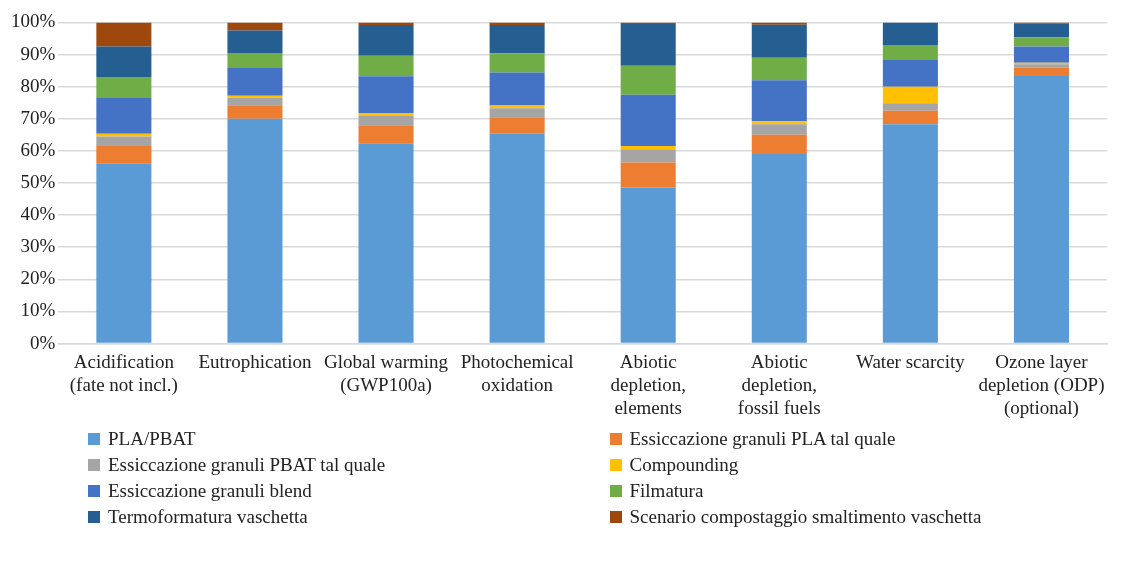 Image resolution: width=1129 pixels, height=567 pixels. I want to click on y-tick-label: 60%, so click(38, 149).